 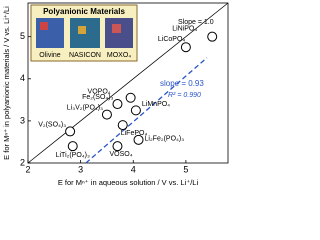 I want to click on x-tick-label: 5, so click(x=185, y=169).